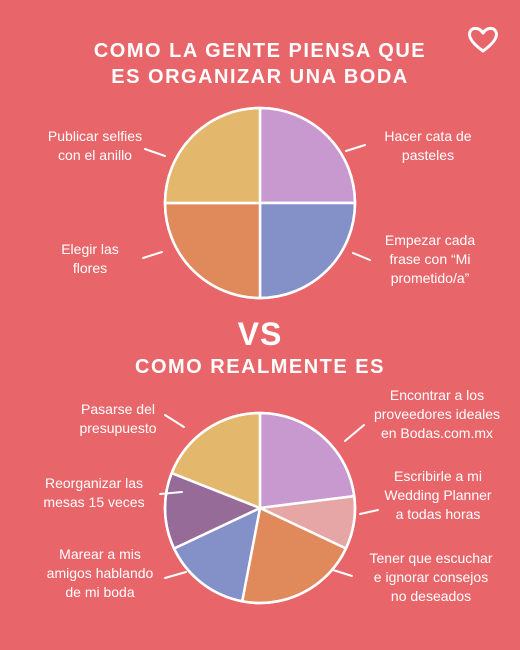 This screenshot has height=650, width=520. I want to click on pie-chart-expectation, so click(260, 203).